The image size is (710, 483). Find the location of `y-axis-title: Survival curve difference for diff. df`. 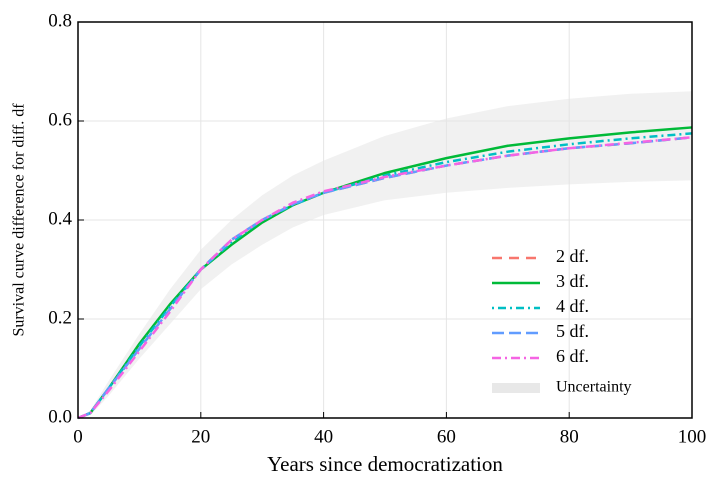

y-axis-title: Survival curve difference for diff. df is located at coordinates (19, 220).